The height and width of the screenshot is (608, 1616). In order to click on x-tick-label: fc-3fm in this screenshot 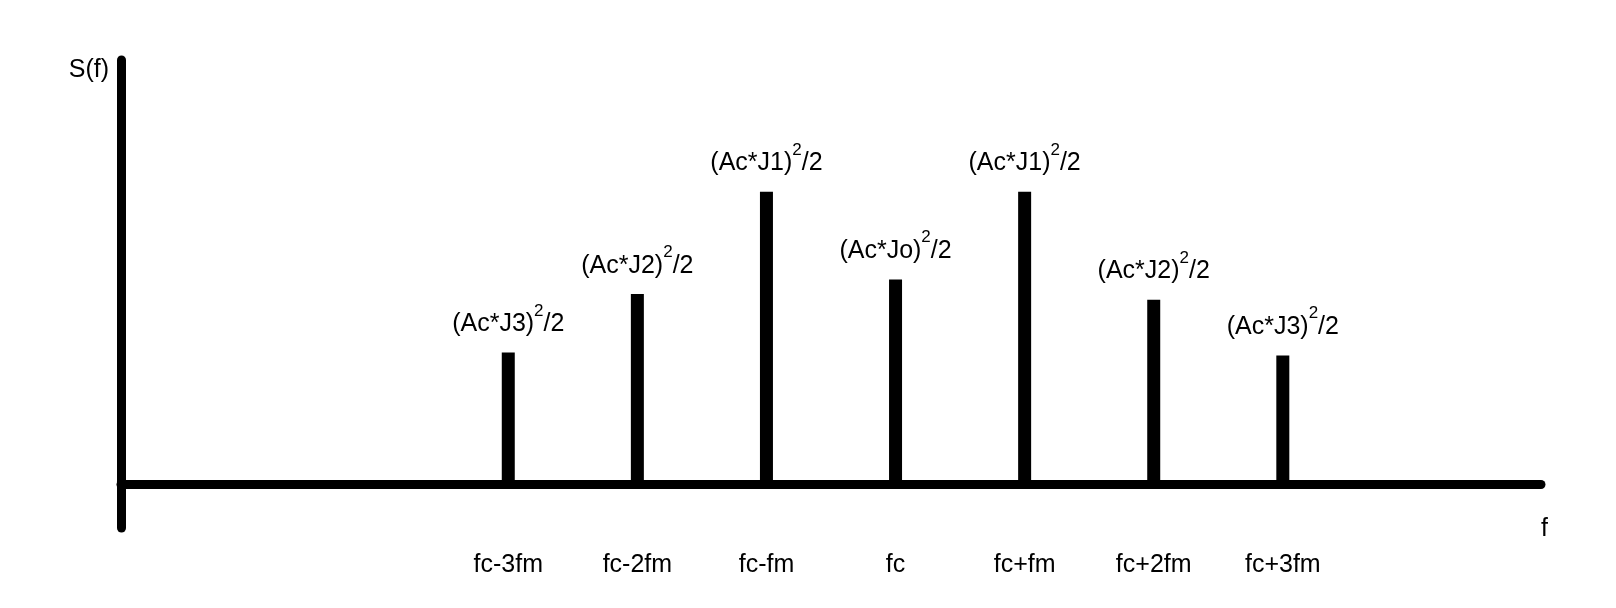, I will do `click(508, 562)`.